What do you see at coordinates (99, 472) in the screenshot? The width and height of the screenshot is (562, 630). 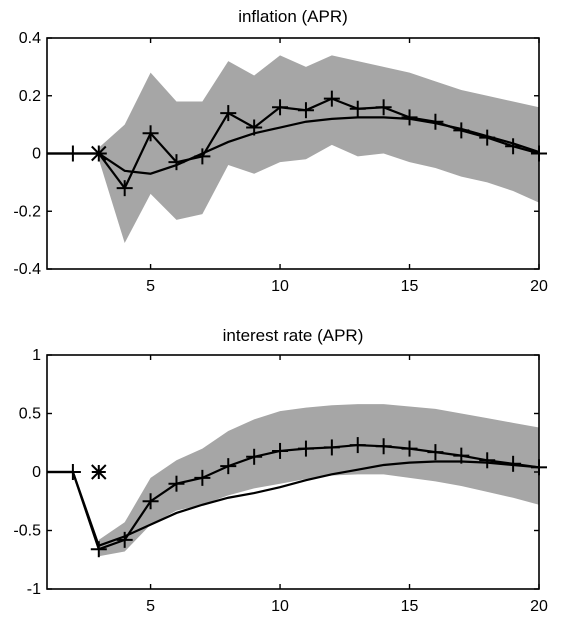 I see `interest-rate-special-marker` at bounding box center [99, 472].